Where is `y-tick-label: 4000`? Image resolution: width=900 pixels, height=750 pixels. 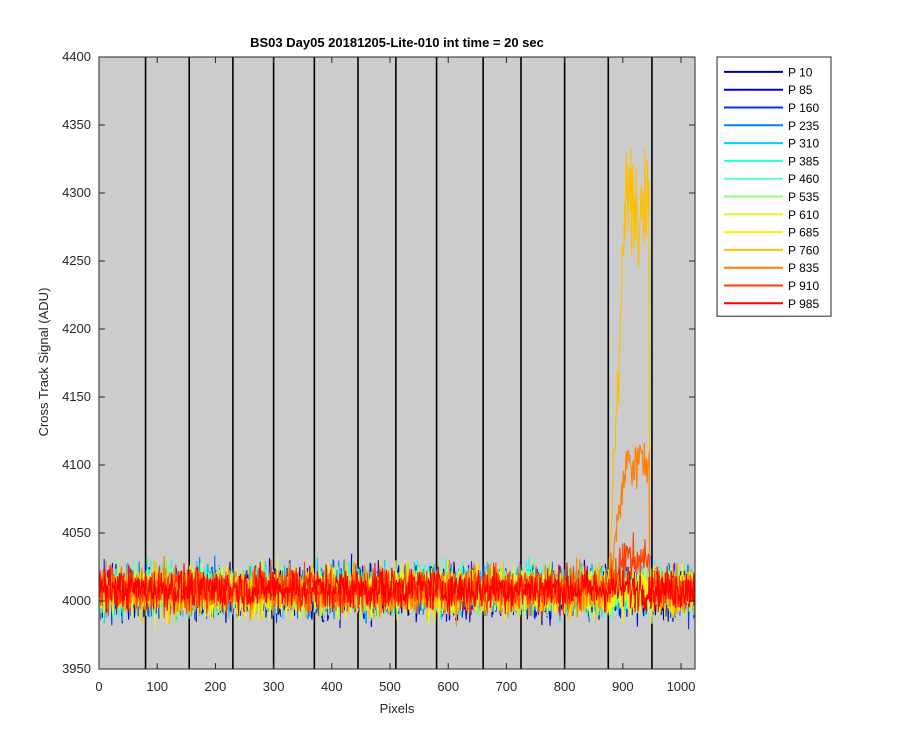 y-tick-label: 4000 is located at coordinates (76, 600).